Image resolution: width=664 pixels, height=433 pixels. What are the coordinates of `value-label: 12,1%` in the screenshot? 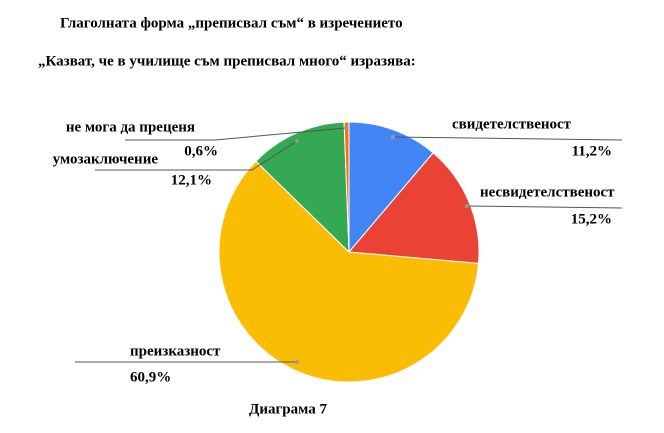 It's located at (191, 180).